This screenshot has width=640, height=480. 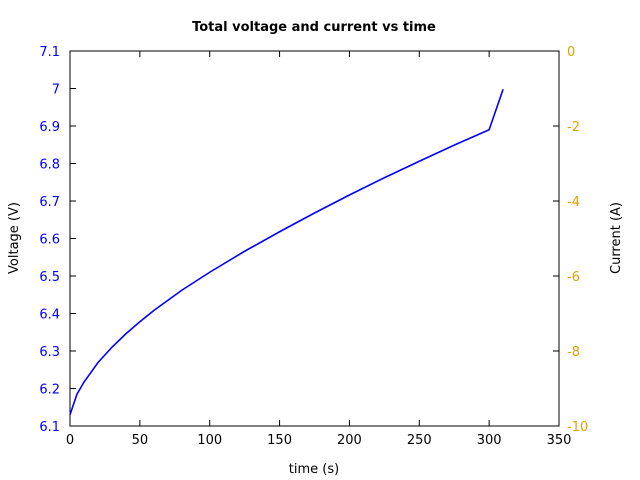 I want to click on y-tick-label: 6.6, so click(x=49, y=240).